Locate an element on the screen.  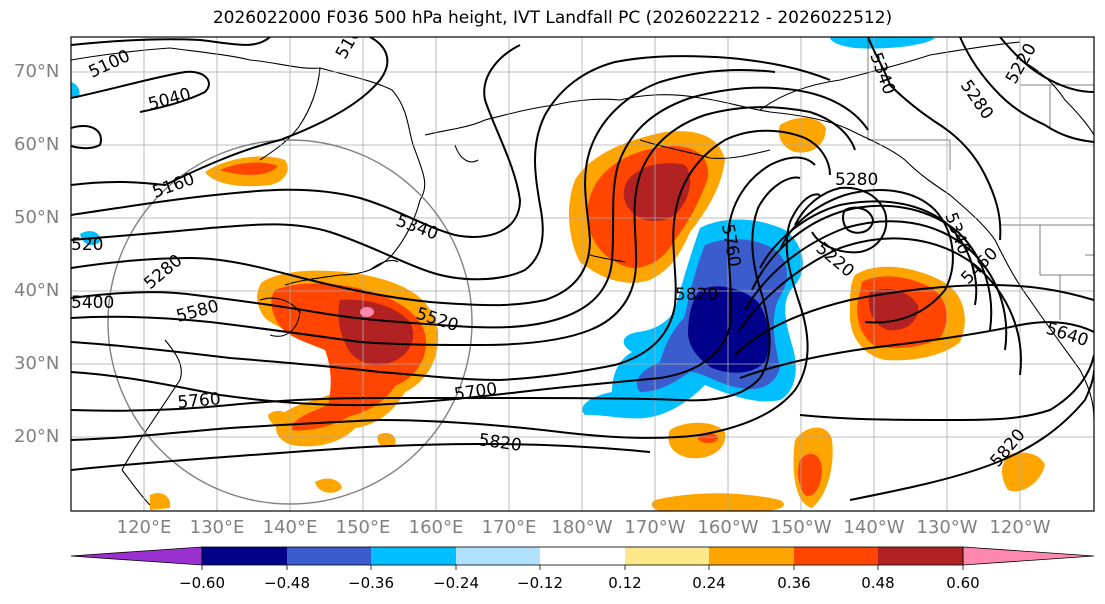
colorbar-tick-label: −0.36 is located at coordinates (371, 583).